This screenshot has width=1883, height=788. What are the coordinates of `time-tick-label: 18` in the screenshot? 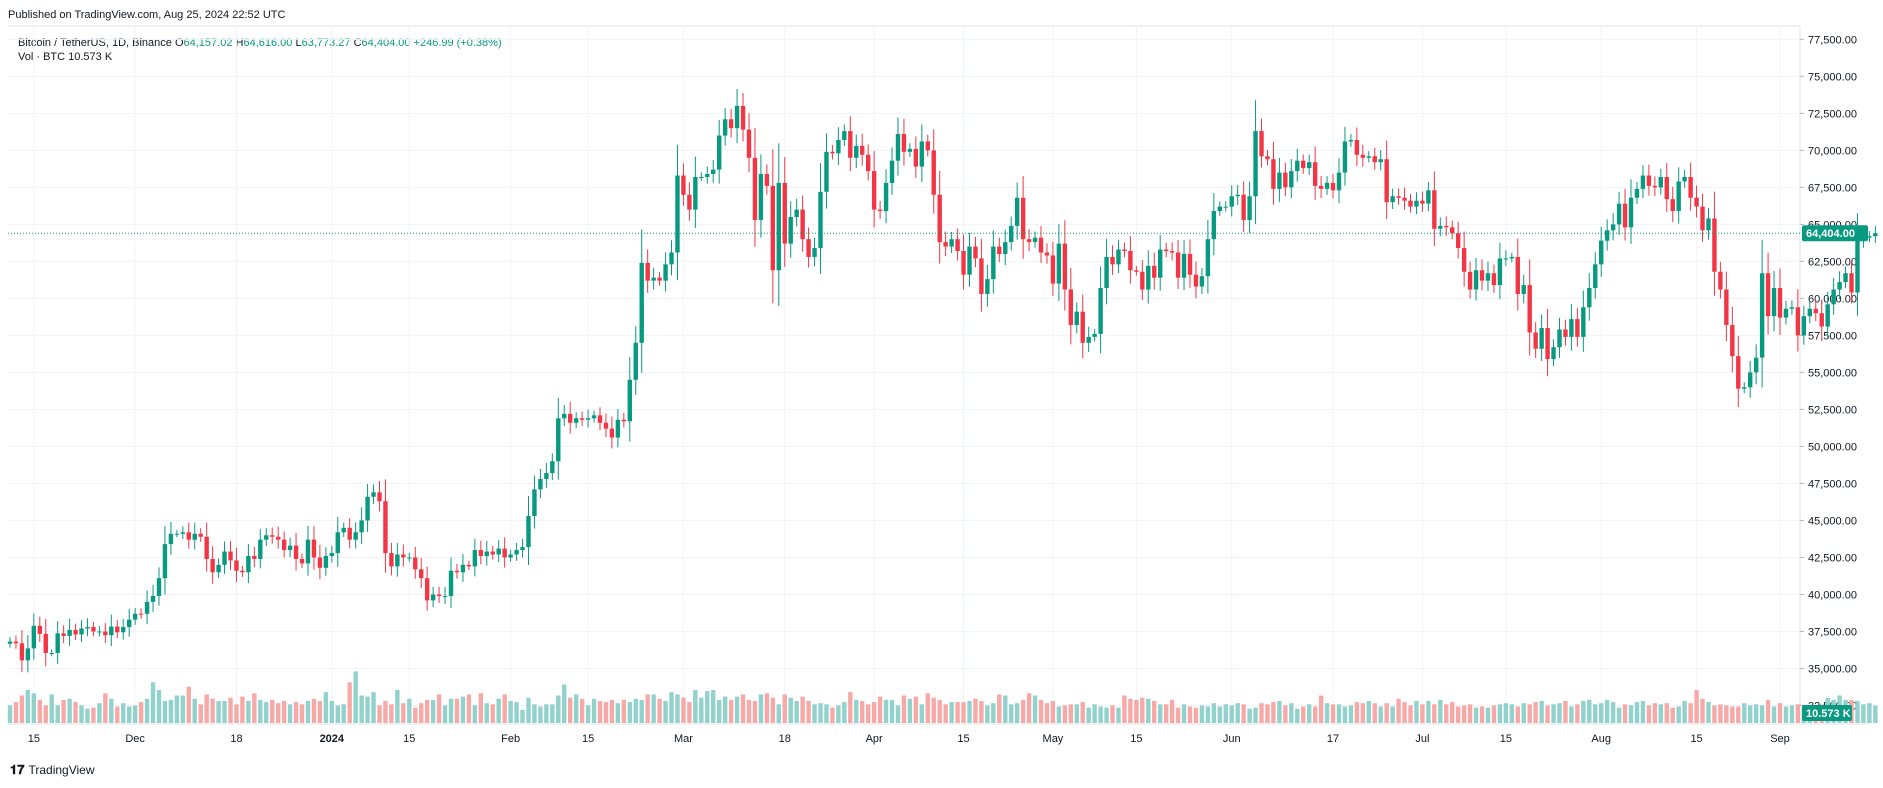 It's located at (785, 739).